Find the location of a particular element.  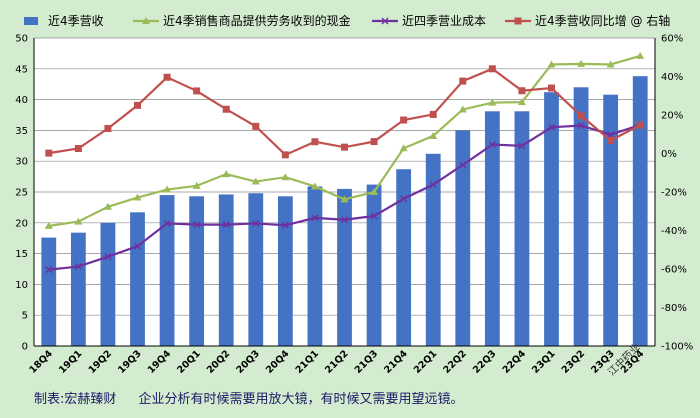

point-1-23Q2 is located at coordinates (581, 125).